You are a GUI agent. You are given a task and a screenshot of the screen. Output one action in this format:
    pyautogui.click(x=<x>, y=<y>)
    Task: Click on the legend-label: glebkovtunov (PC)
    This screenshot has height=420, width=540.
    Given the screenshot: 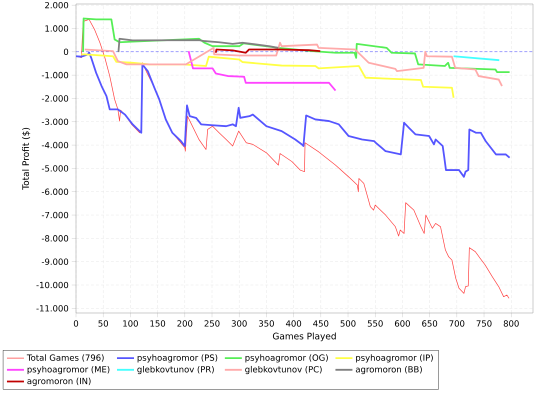 What is the action you would take?
    pyautogui.click(x=283, y=370)
    